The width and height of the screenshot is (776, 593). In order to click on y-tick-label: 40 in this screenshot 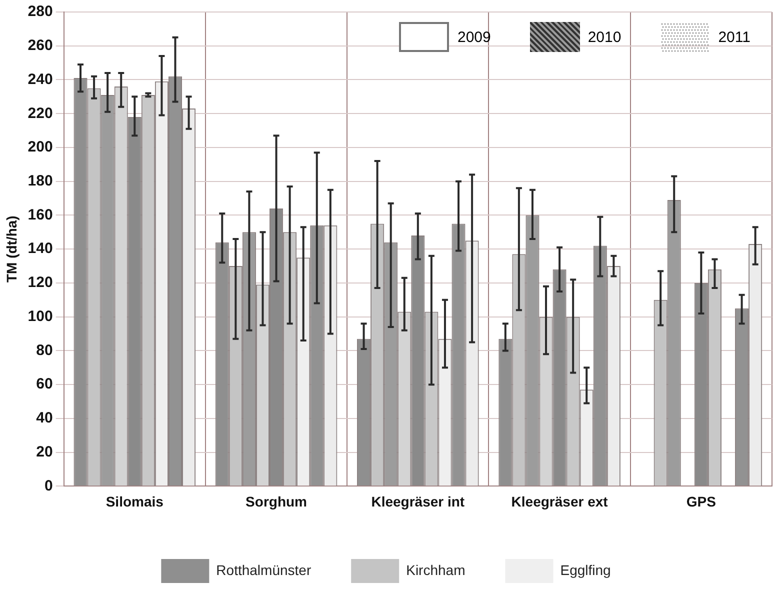, I will do `click(44, 418)`.